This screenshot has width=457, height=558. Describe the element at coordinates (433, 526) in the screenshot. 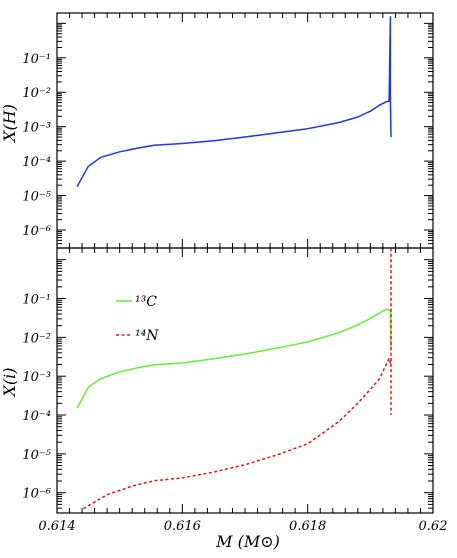

I see `x-tick-label: 0.62` at that location.